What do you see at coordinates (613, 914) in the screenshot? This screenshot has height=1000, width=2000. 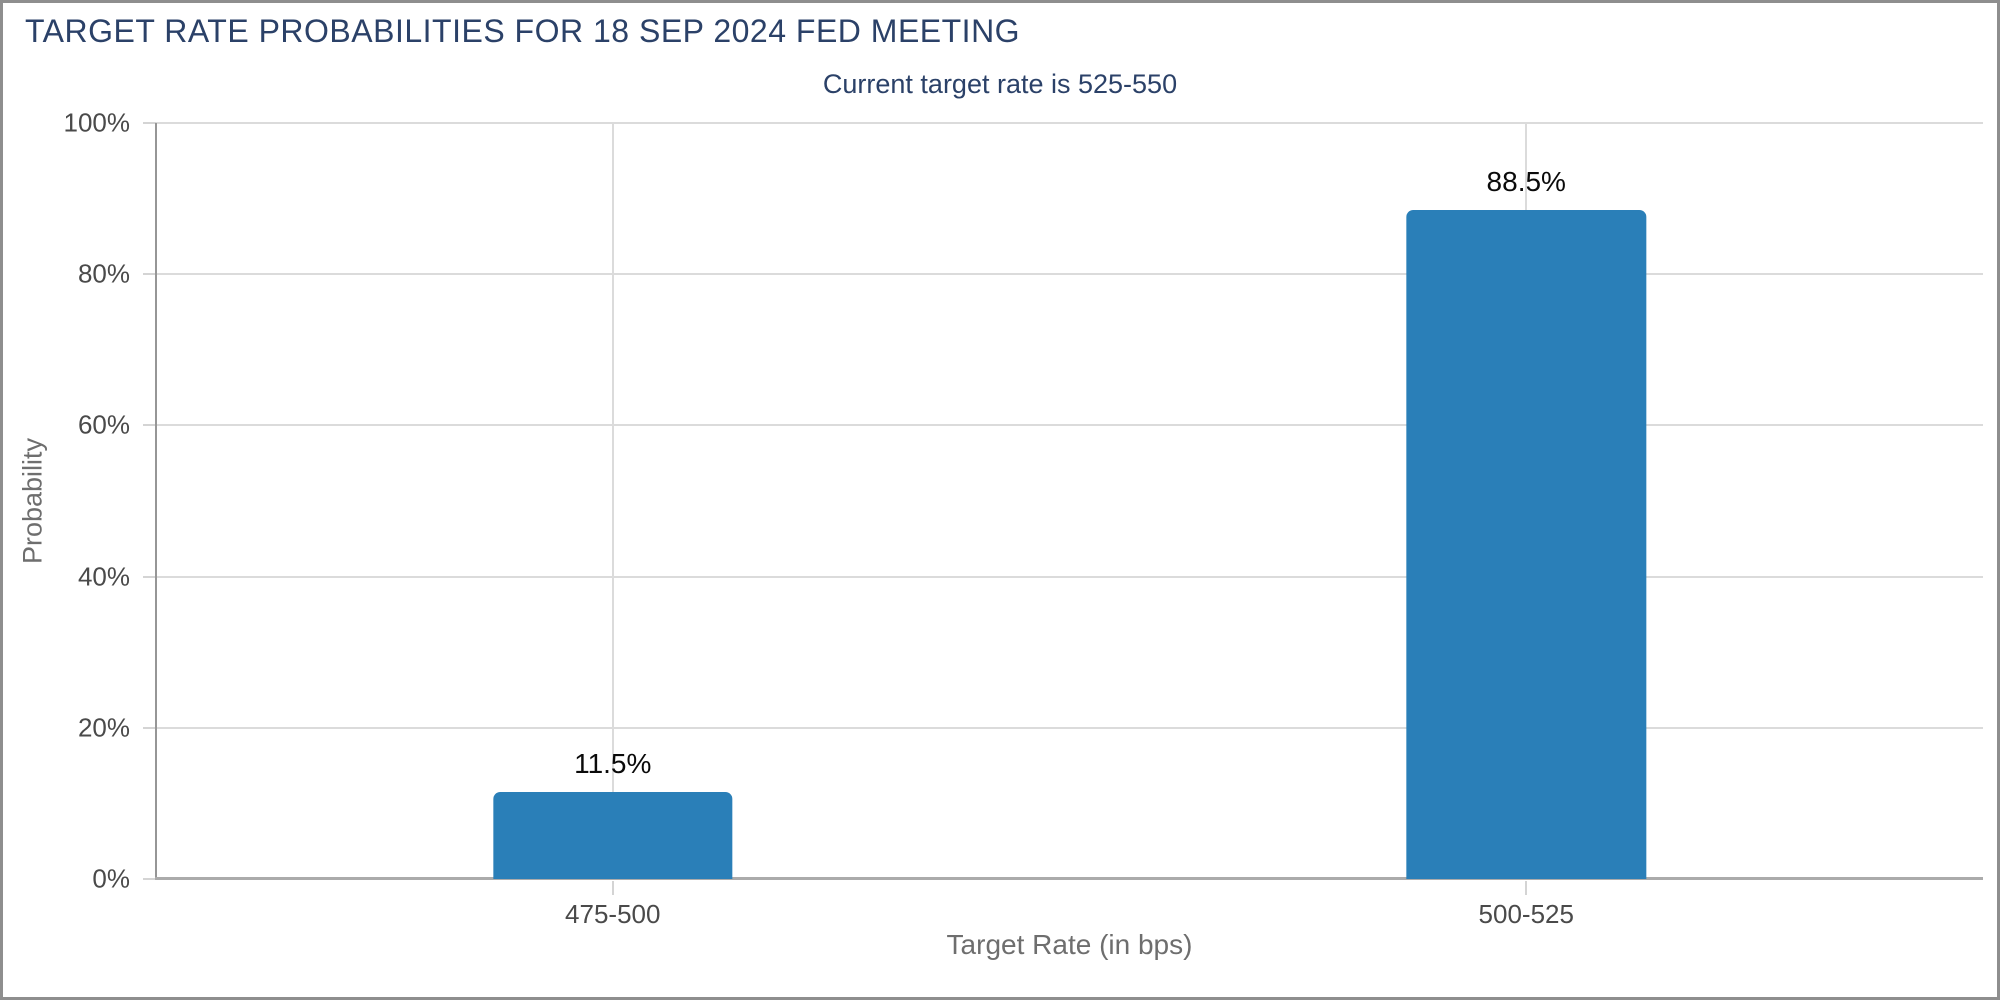 I see `x-tick-label: 475-500` at bounding box center [613, 914].